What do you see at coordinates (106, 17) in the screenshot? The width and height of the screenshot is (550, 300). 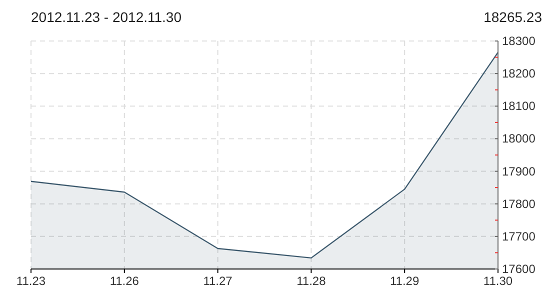 I see `chart-title: 2012.11.23 - 2012.11.30` at bounding box center [106, 17].